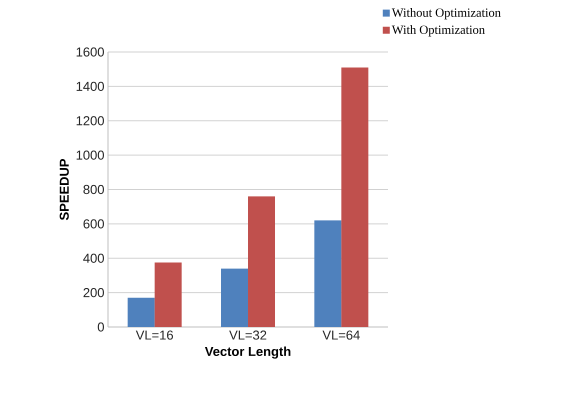  What do you see at coordinates (438, 30) in the screenshot?
I see `legend-label: With Optimization` at bounding box center [438, 30].